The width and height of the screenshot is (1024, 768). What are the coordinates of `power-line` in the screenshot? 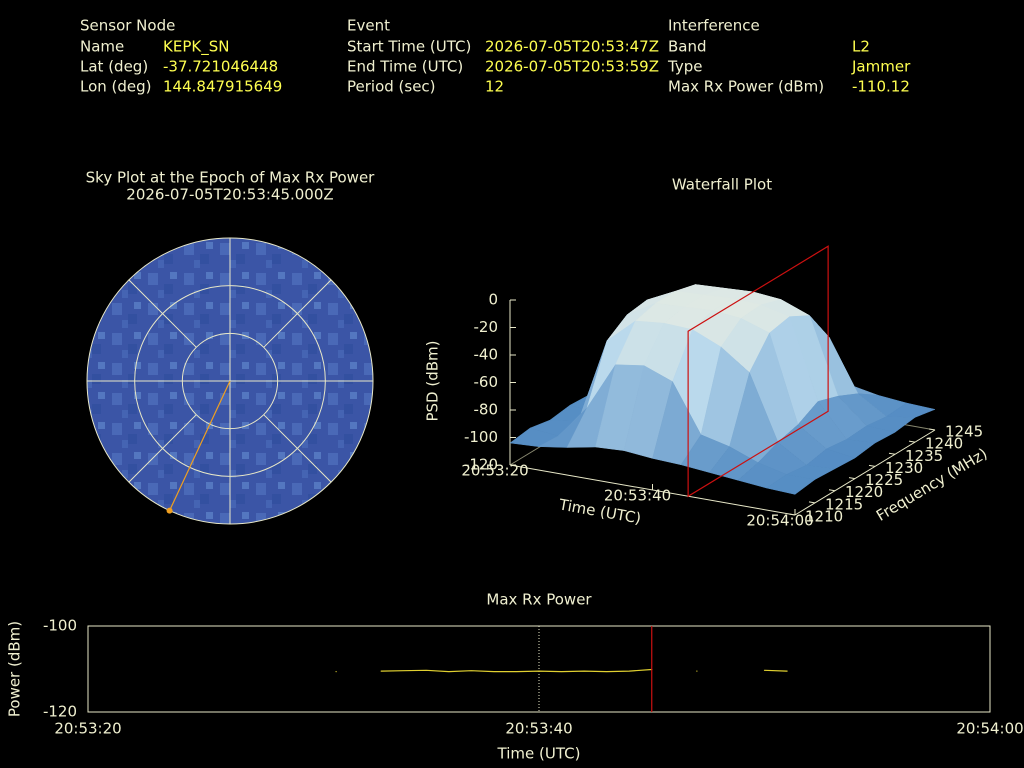 It's located at (561, 670).